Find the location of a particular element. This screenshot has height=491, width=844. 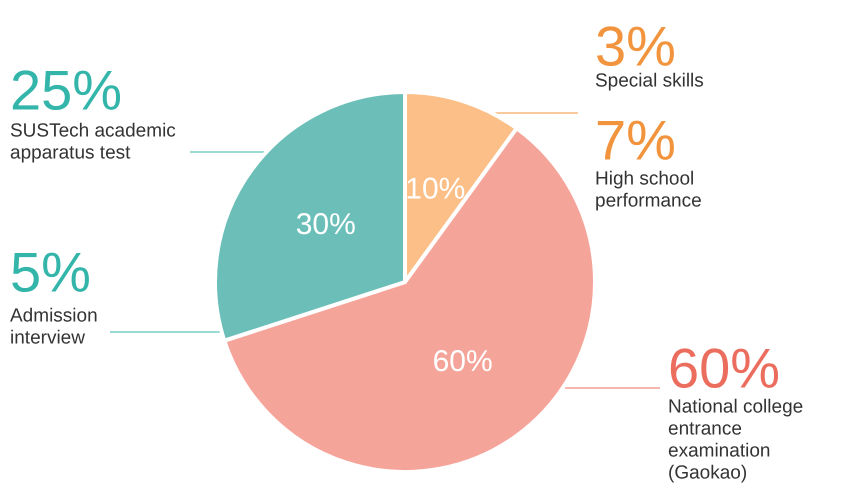

text: National college entrance examination (Gaokao) is located at coordinates (738, 440).